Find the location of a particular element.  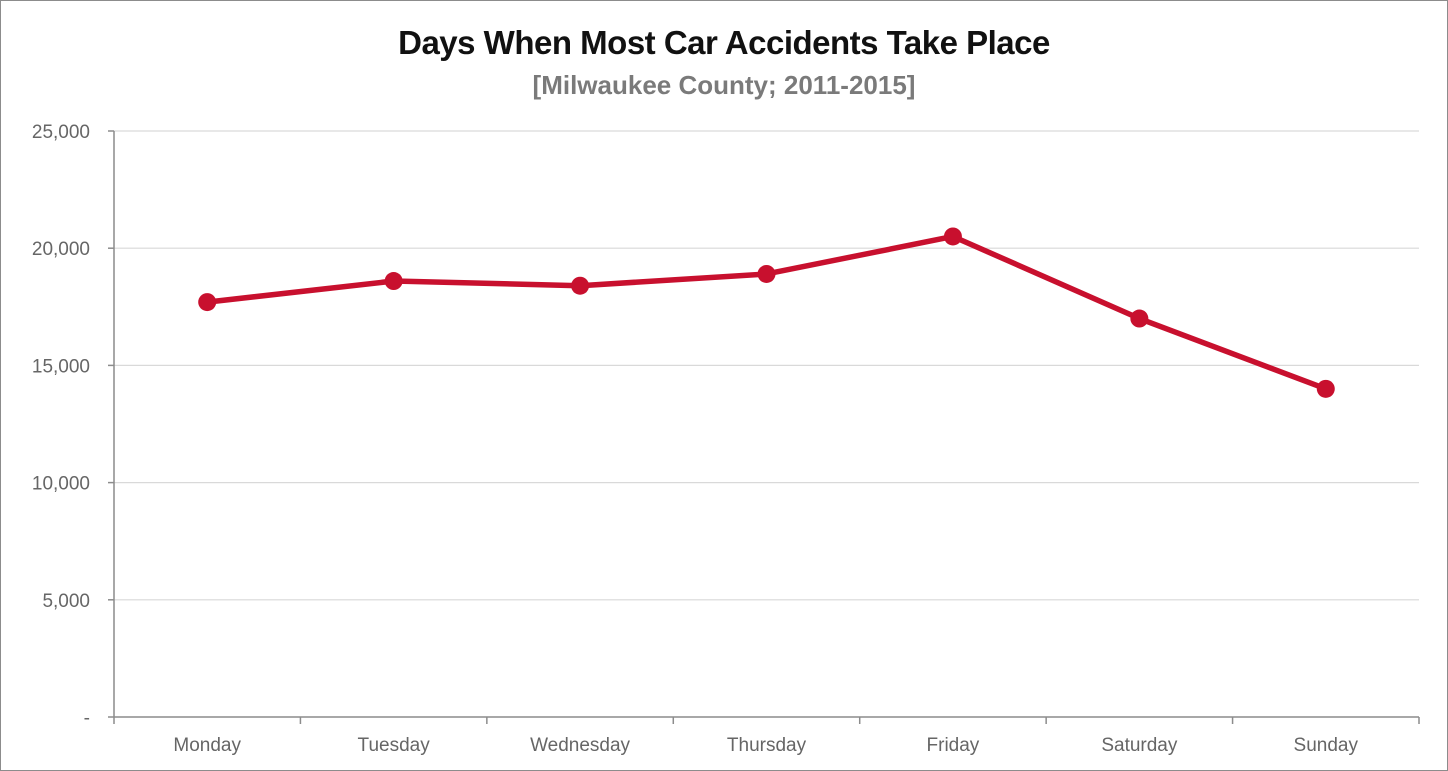

x-tick-label-tuesday: Tuesday is located at coordinates (394, 745).